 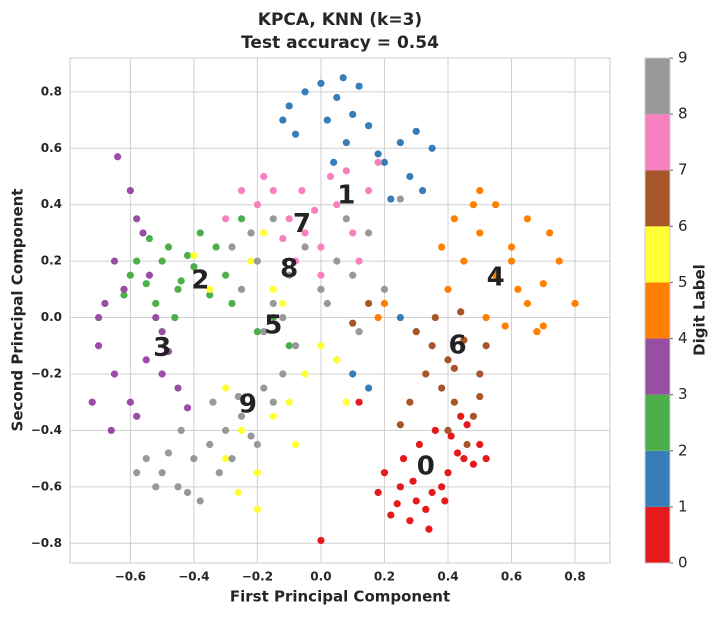 I want to click on x-tick-label: −0.6, so click(x=130, y=577).